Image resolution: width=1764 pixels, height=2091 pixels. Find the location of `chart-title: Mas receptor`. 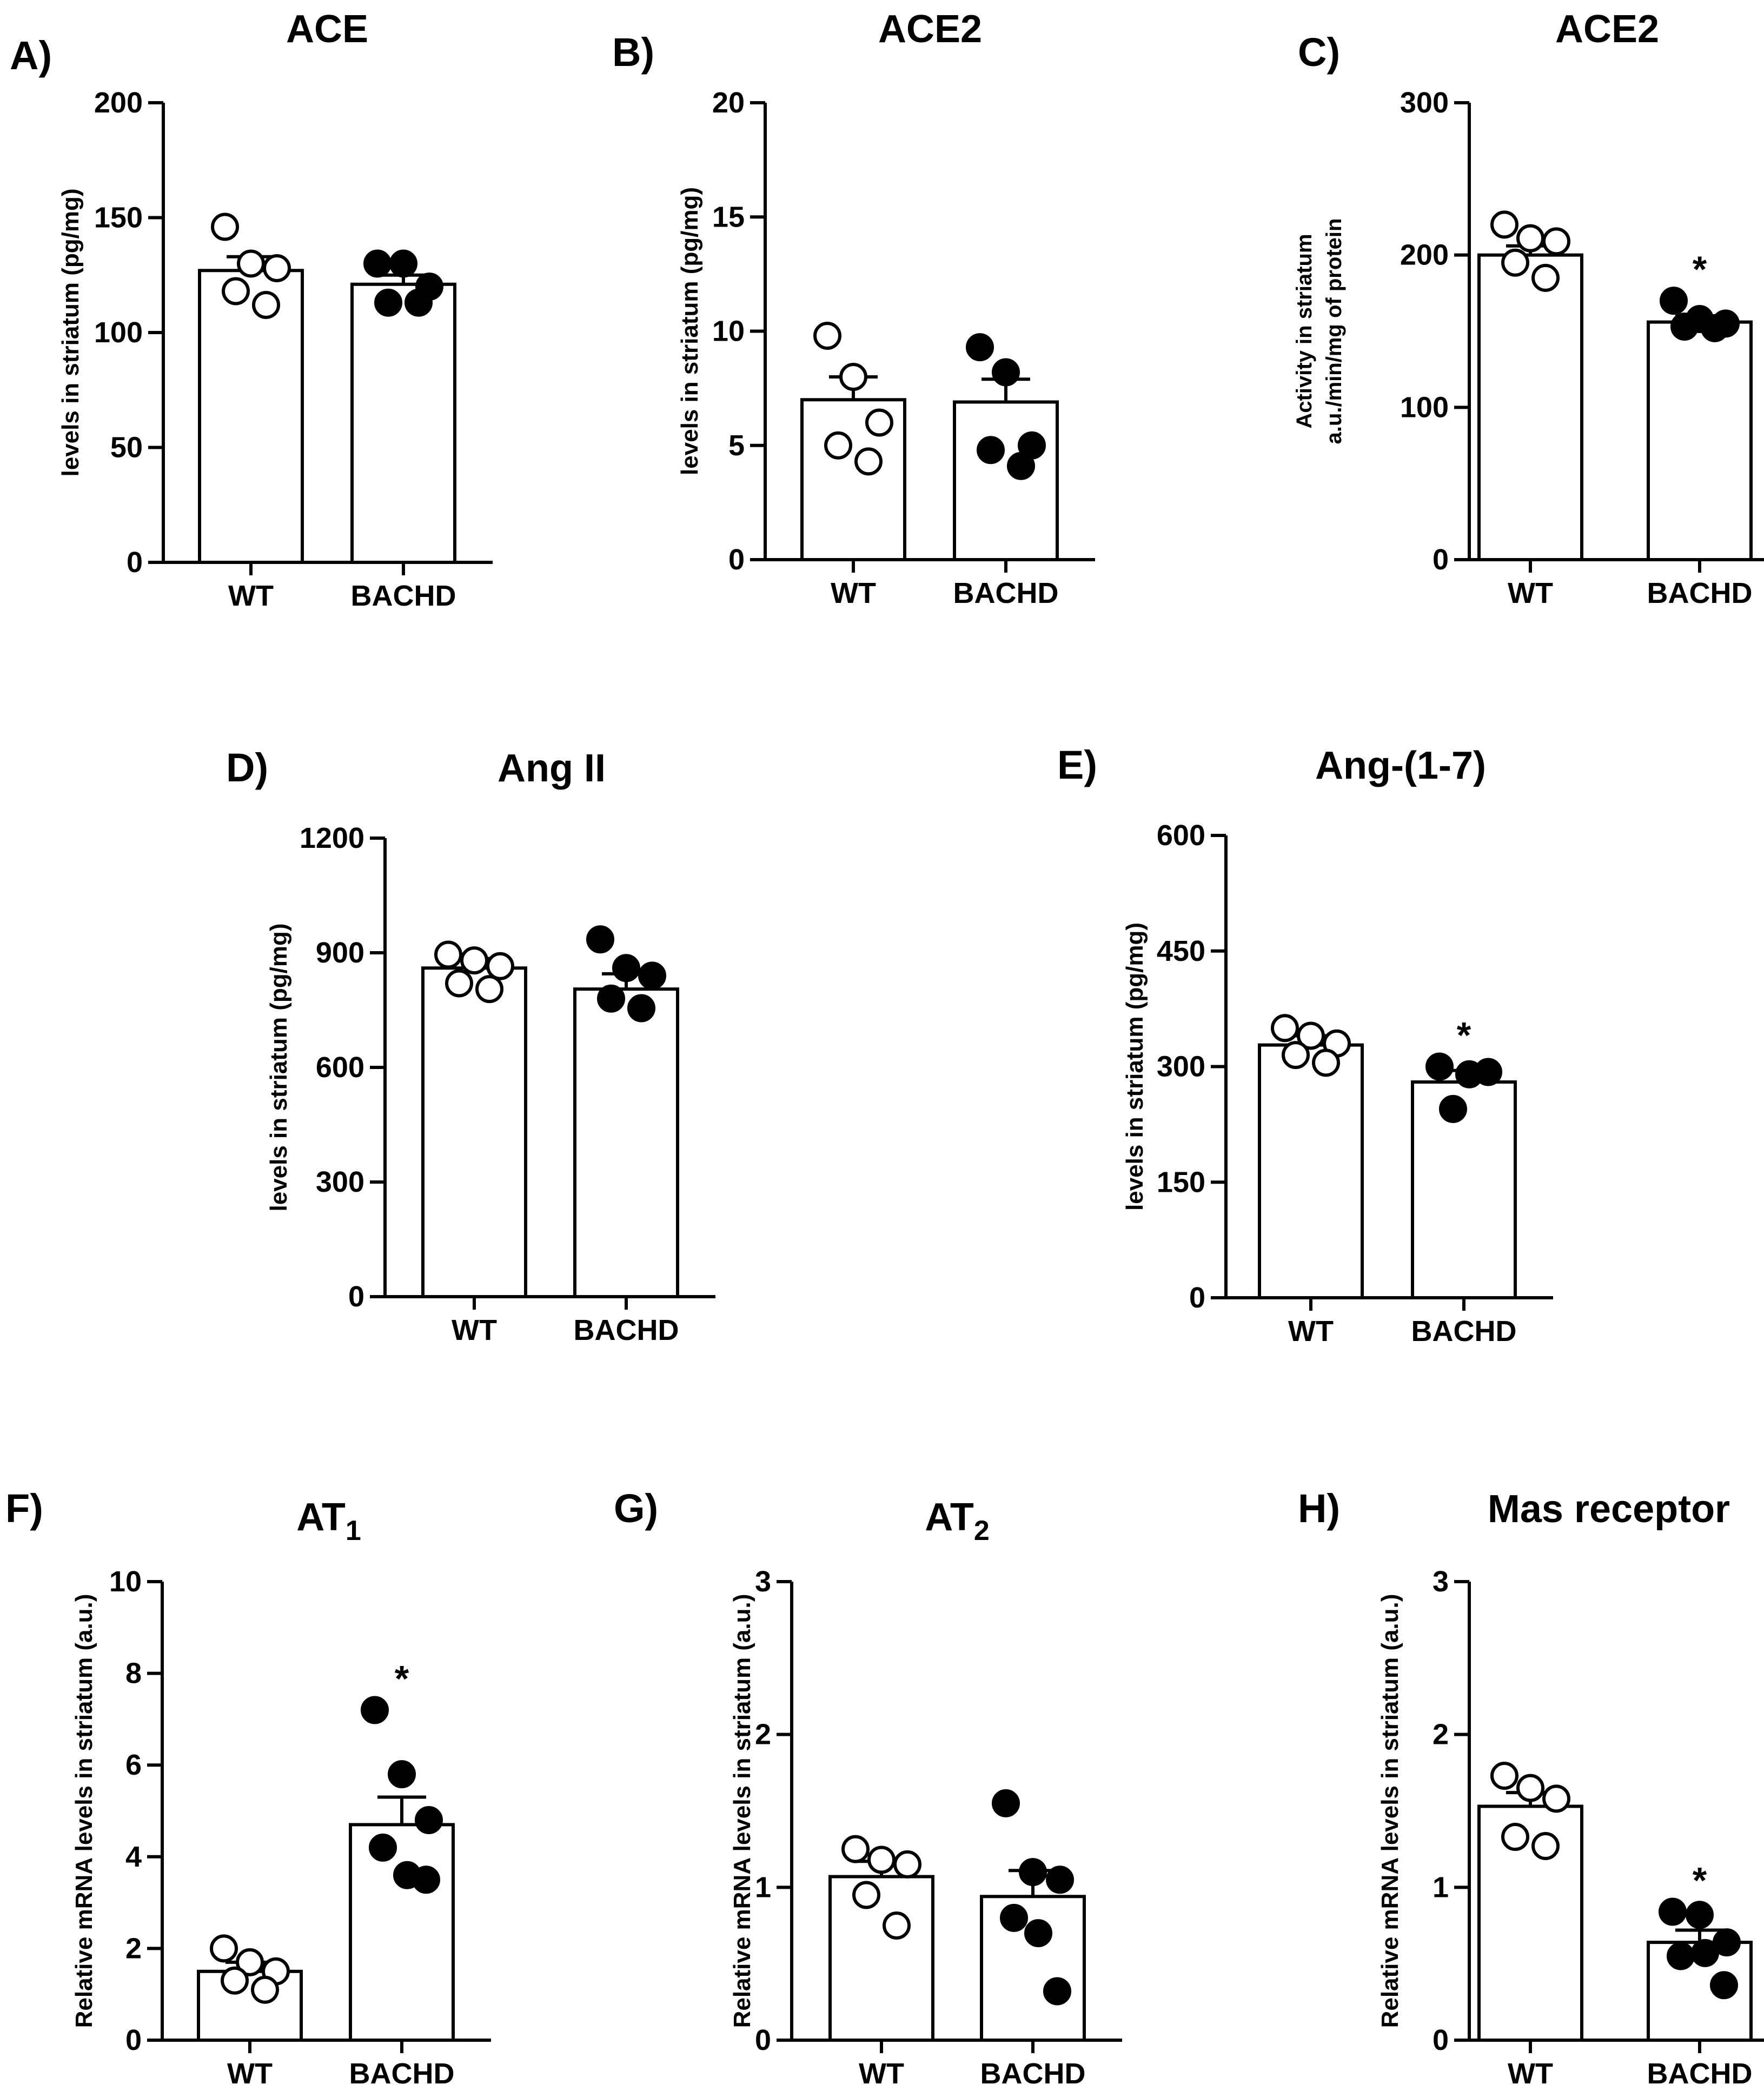

chart-title: Mas receptor is located at coordinates (1609, 1509).